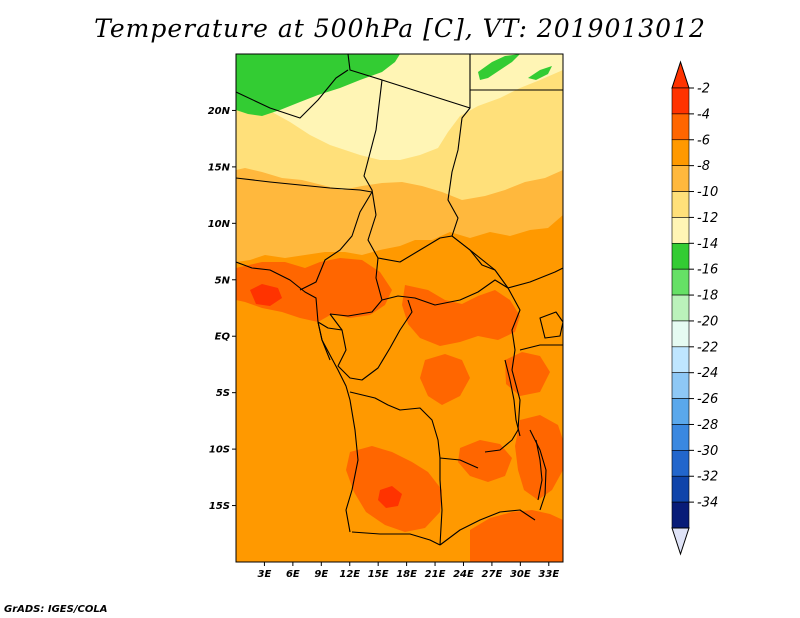 This screenshot has width=800, height=618. Describe the element at coordinates (396, 538) in the screenshot. I see `border-angola-namibia` at that location.